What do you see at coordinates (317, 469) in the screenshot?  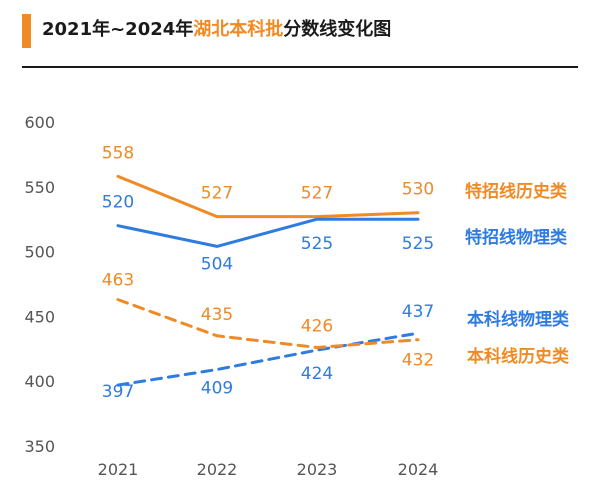 I see `x-tick-label-2023: 2023` at bounding box center [317, 469].